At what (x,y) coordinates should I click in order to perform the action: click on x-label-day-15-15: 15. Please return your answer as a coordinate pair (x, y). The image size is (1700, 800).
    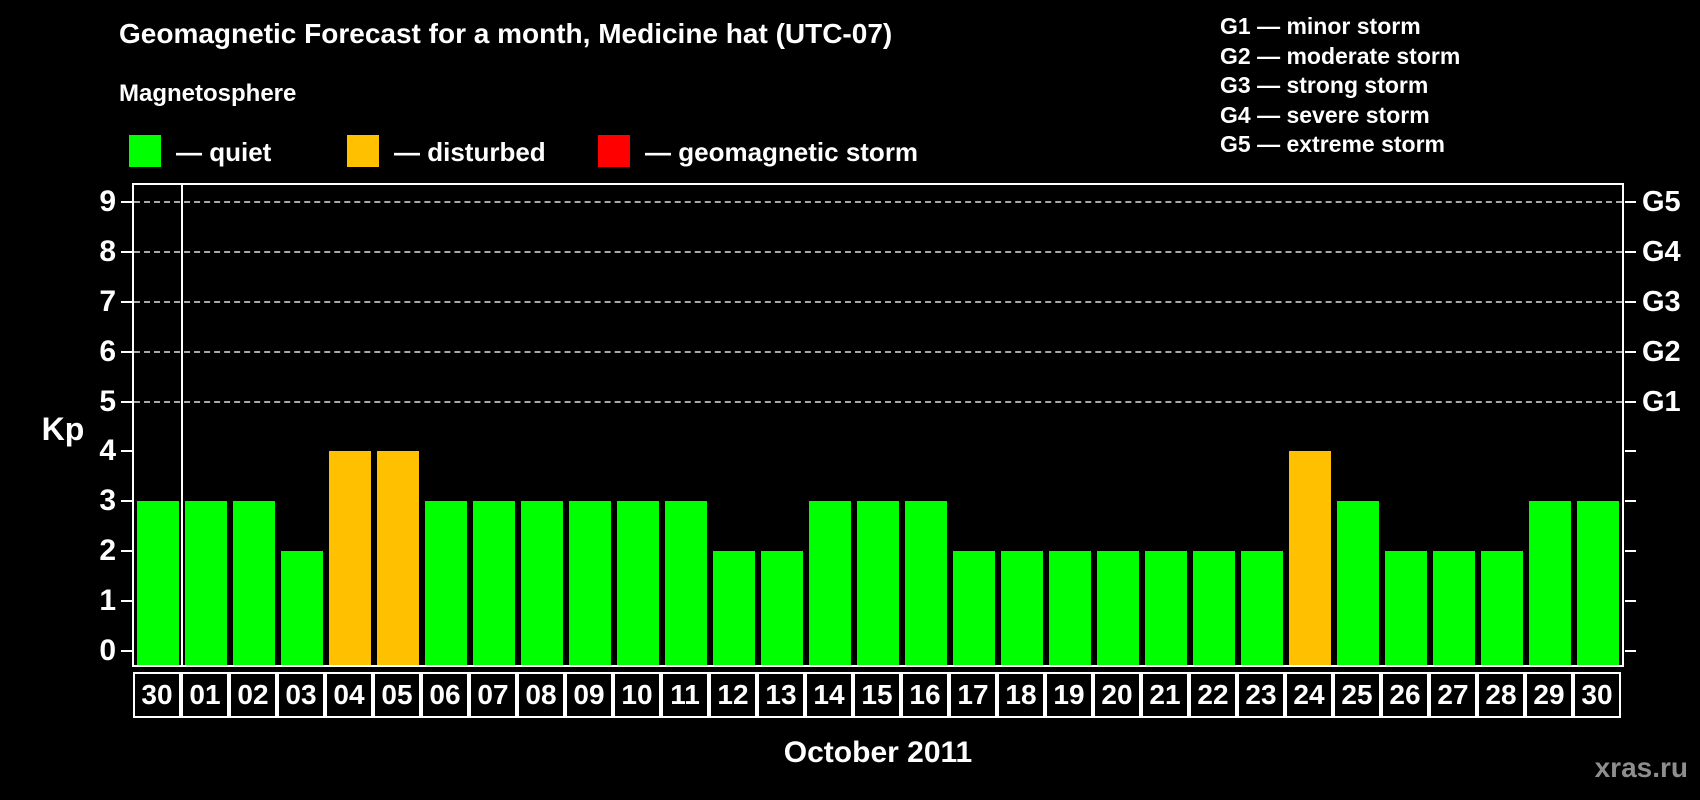
    Looking at the image, I should click on (877, 695).